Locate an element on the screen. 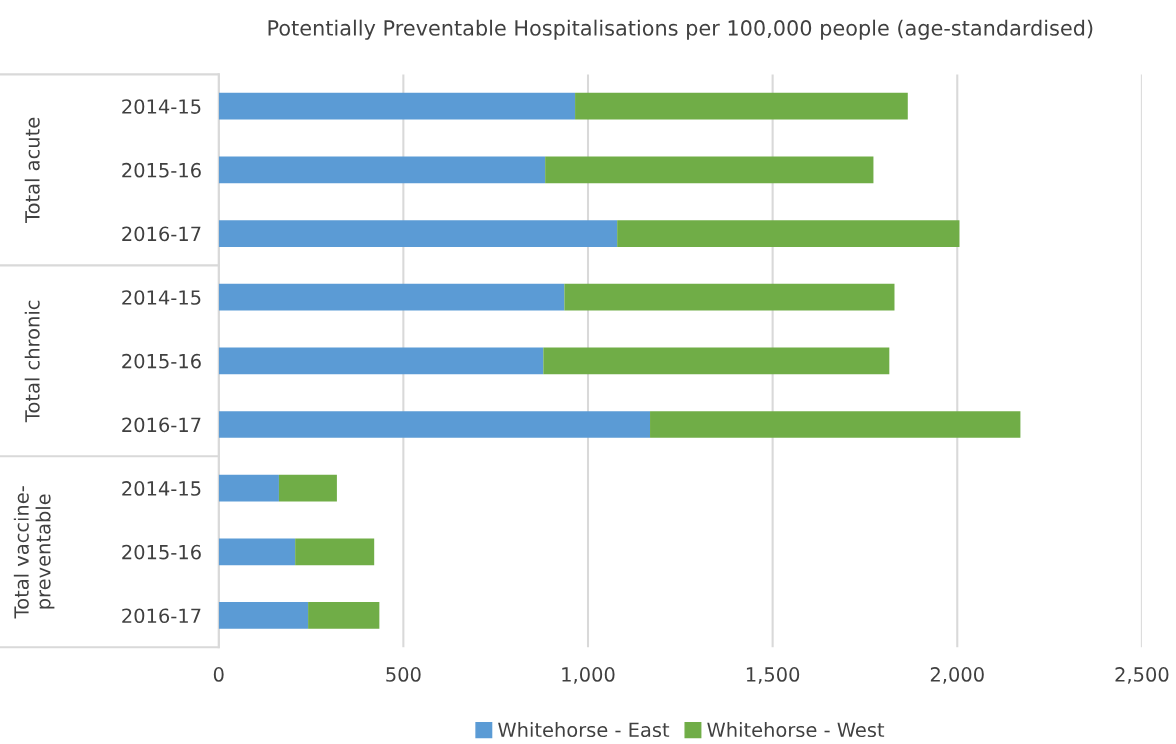 This screenshot has height=744, width=1176. legend-label: Whitehorse - East is located at coordinates (584, 730).